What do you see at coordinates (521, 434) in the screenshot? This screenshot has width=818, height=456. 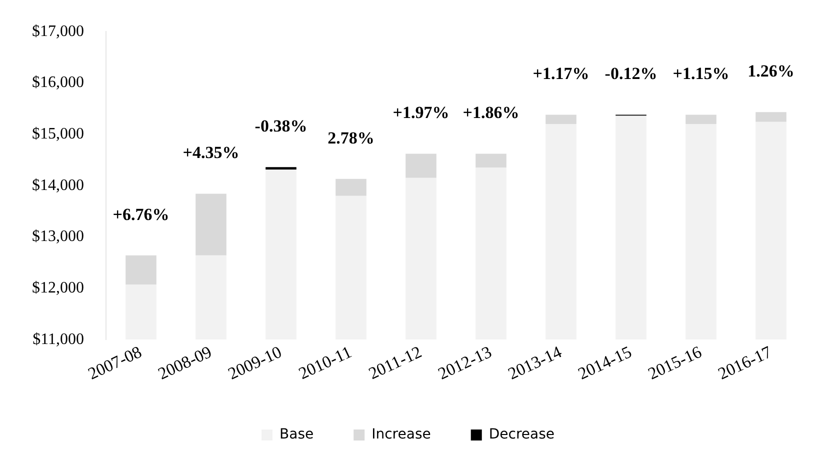 I see `legend-label: Decrease` at bounding box center [521, 434].